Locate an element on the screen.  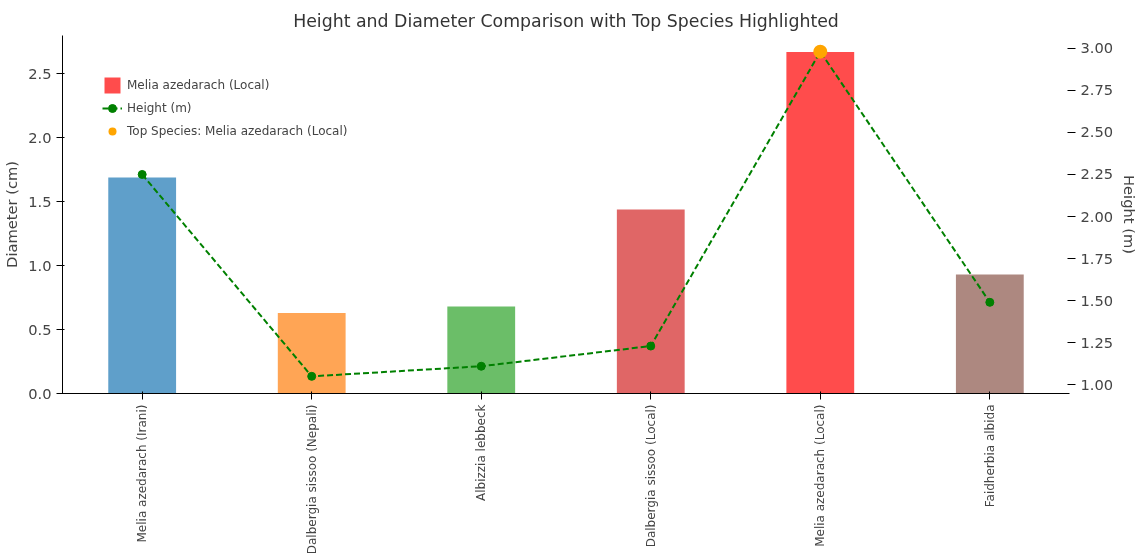
chart-title: Height and Diameter Comparison with Top Species Highlighted is located at coordinates (566, 20).